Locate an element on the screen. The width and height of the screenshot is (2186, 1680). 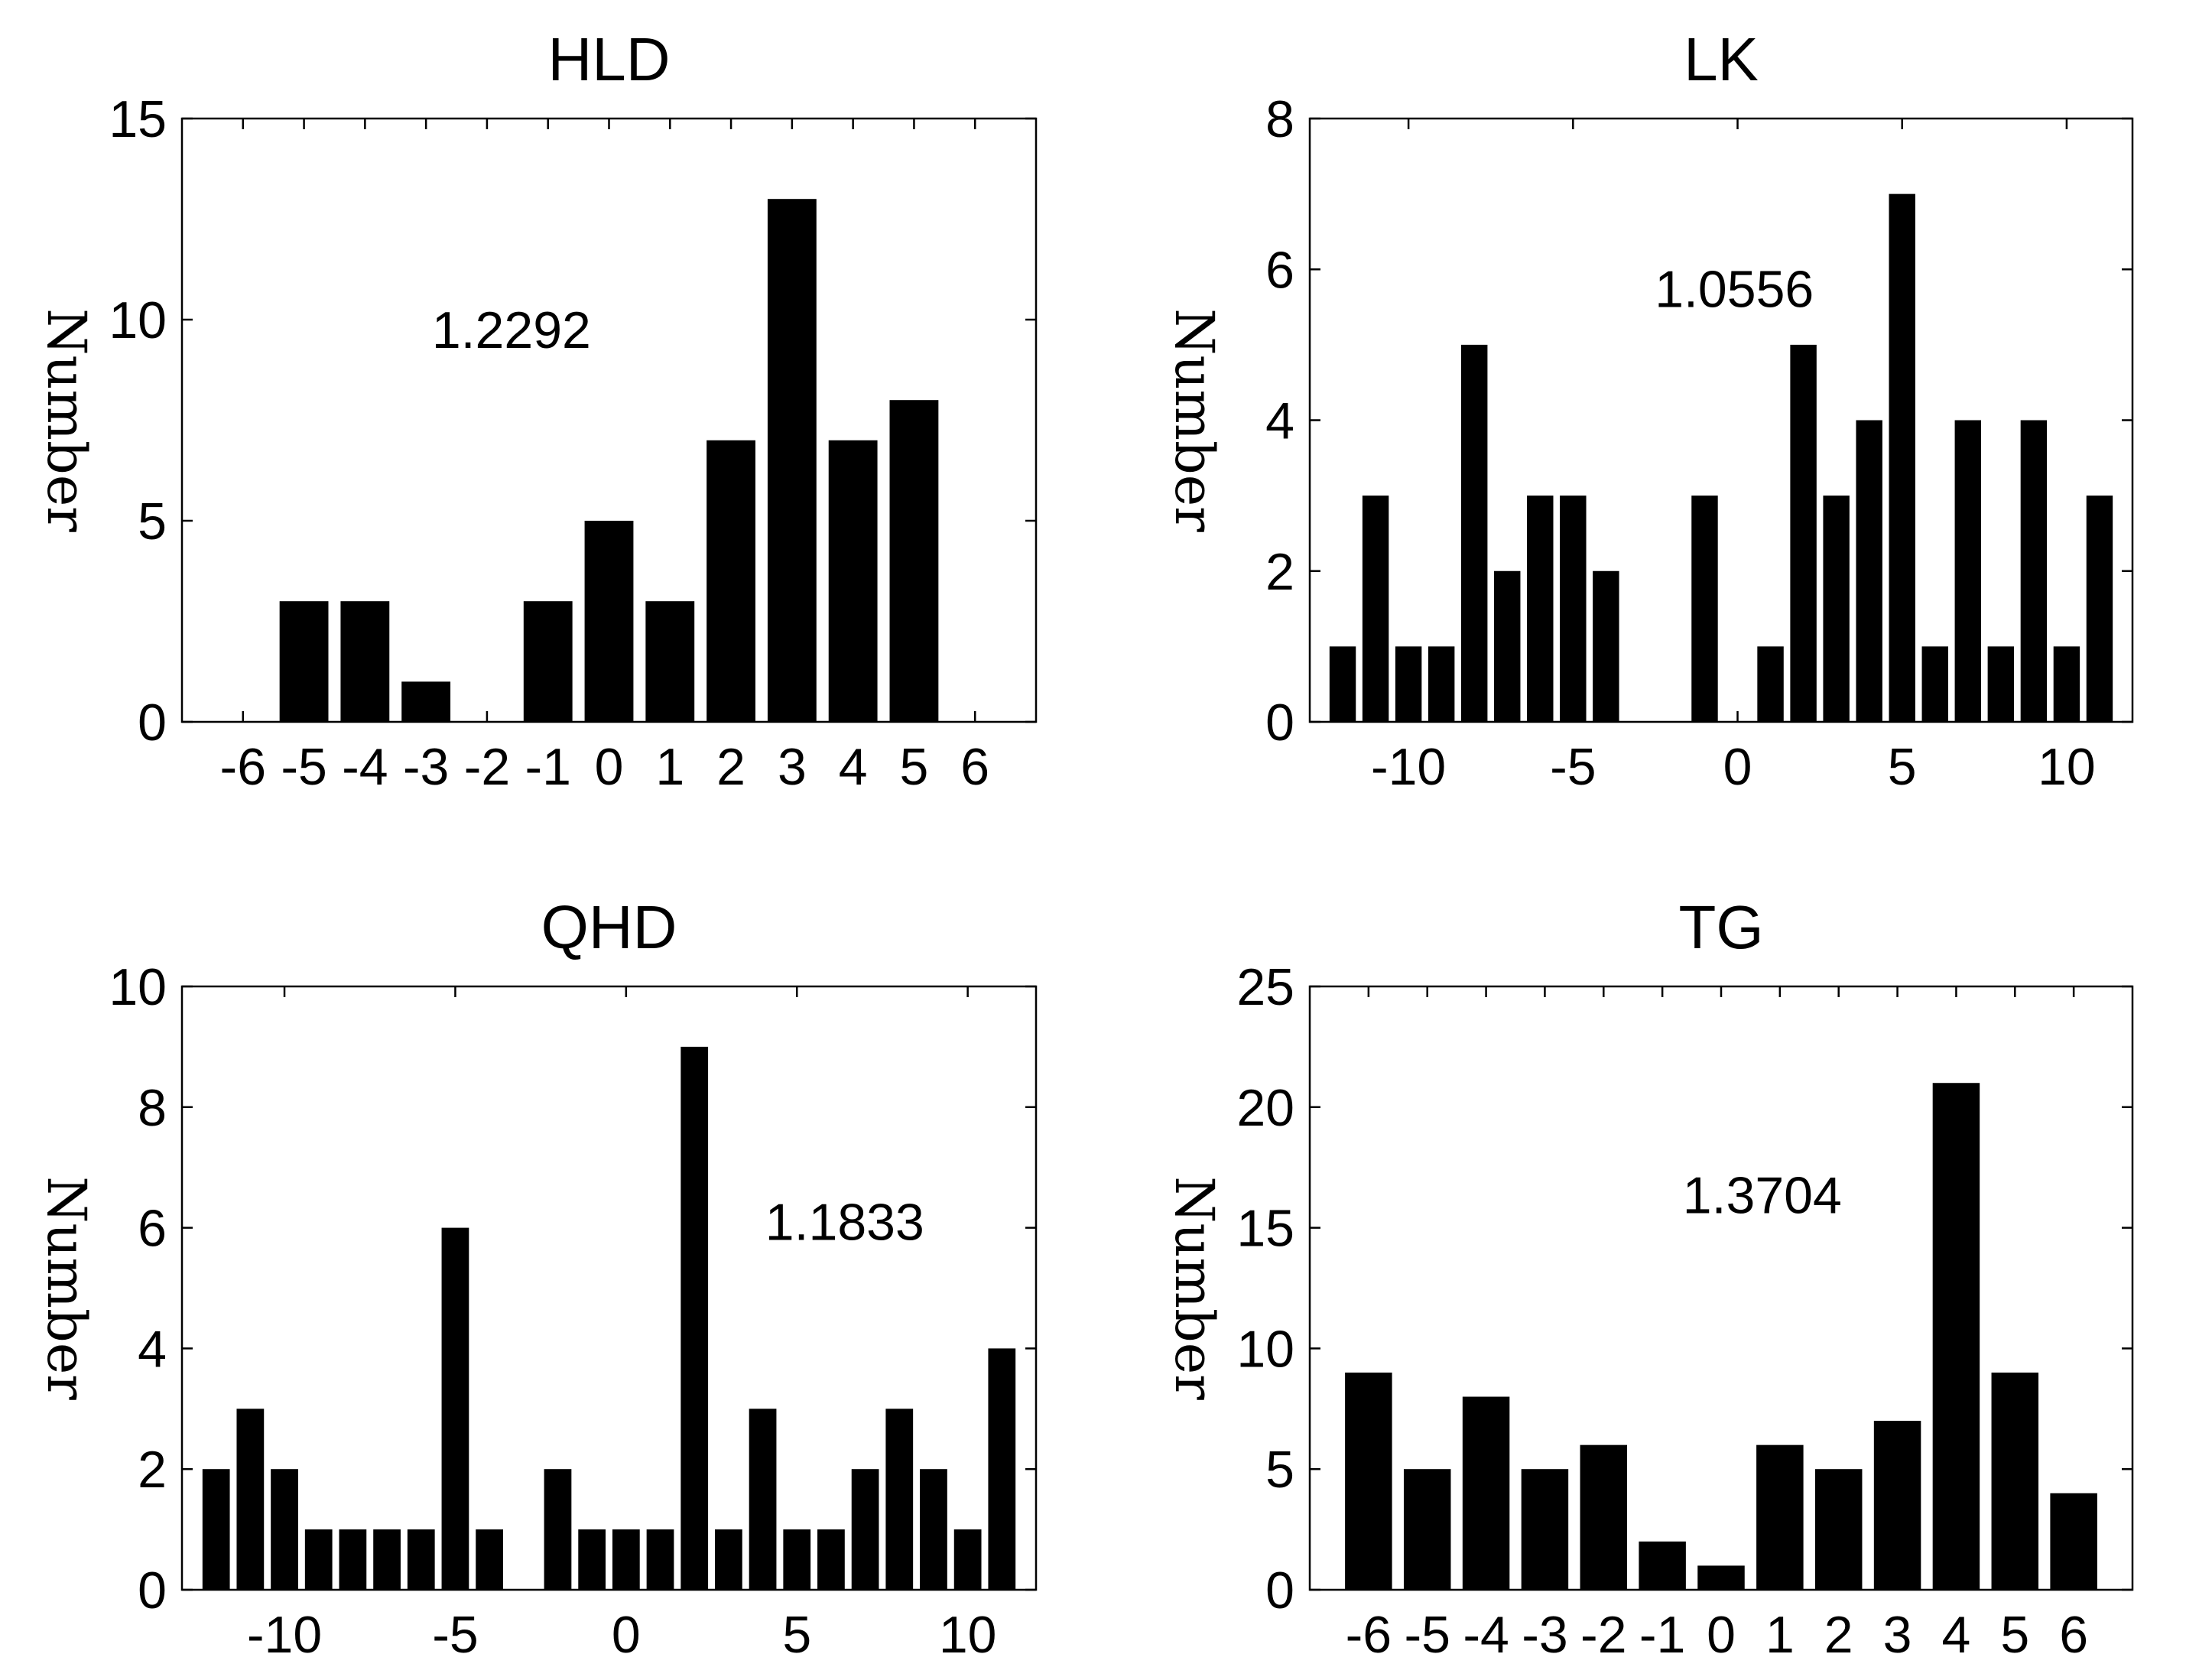
panel-2-ytick-label: 8 is located at coordinates (1279, 119).